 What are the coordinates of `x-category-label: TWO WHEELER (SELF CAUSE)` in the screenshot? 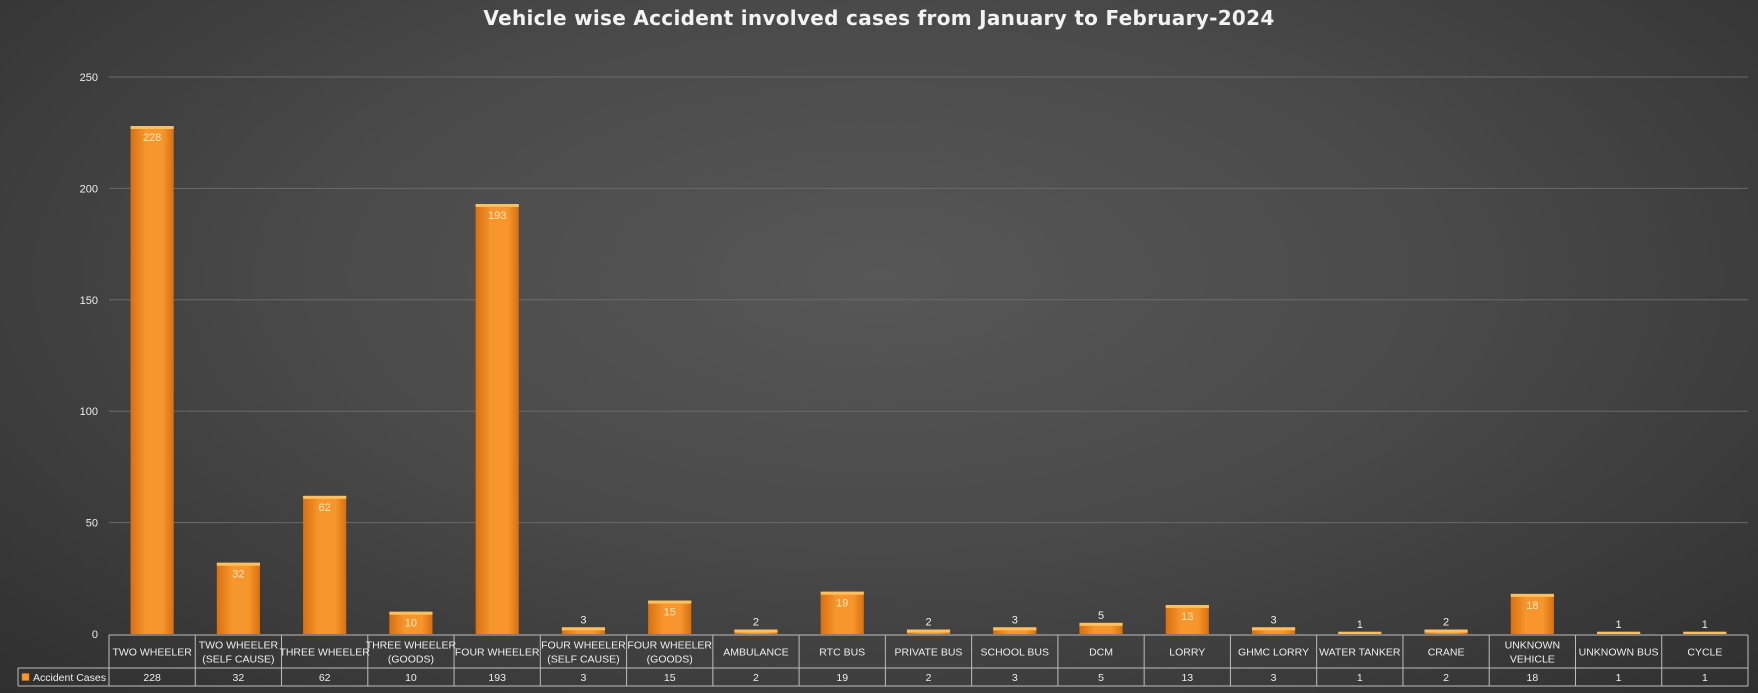 It's located at (239, 653).